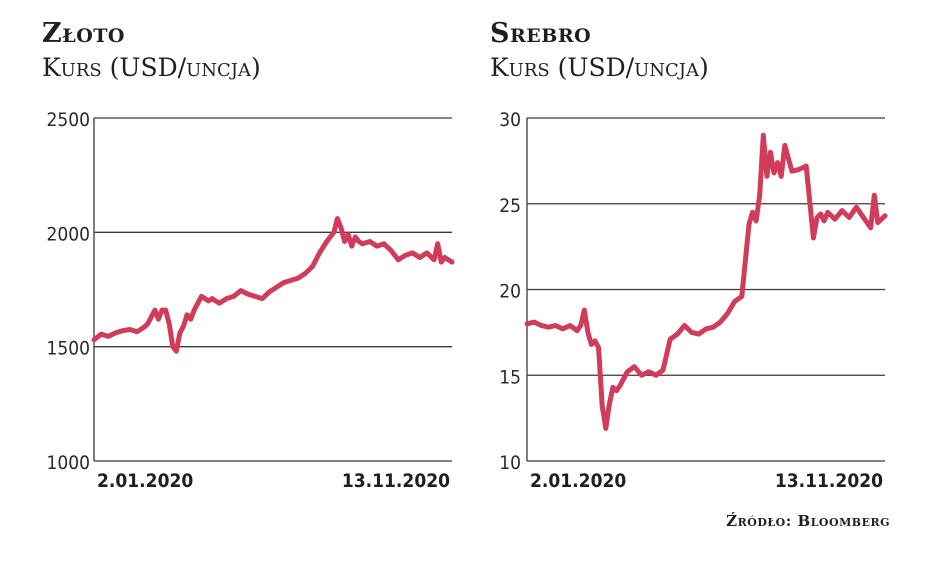 This screenshot has height=575, width=948. What do you see at coordinates (151, 67) in the screenshot?
I see `gold-chart-subtitle: Kurs (USD/uncja)` at bounding box center [151, 67].